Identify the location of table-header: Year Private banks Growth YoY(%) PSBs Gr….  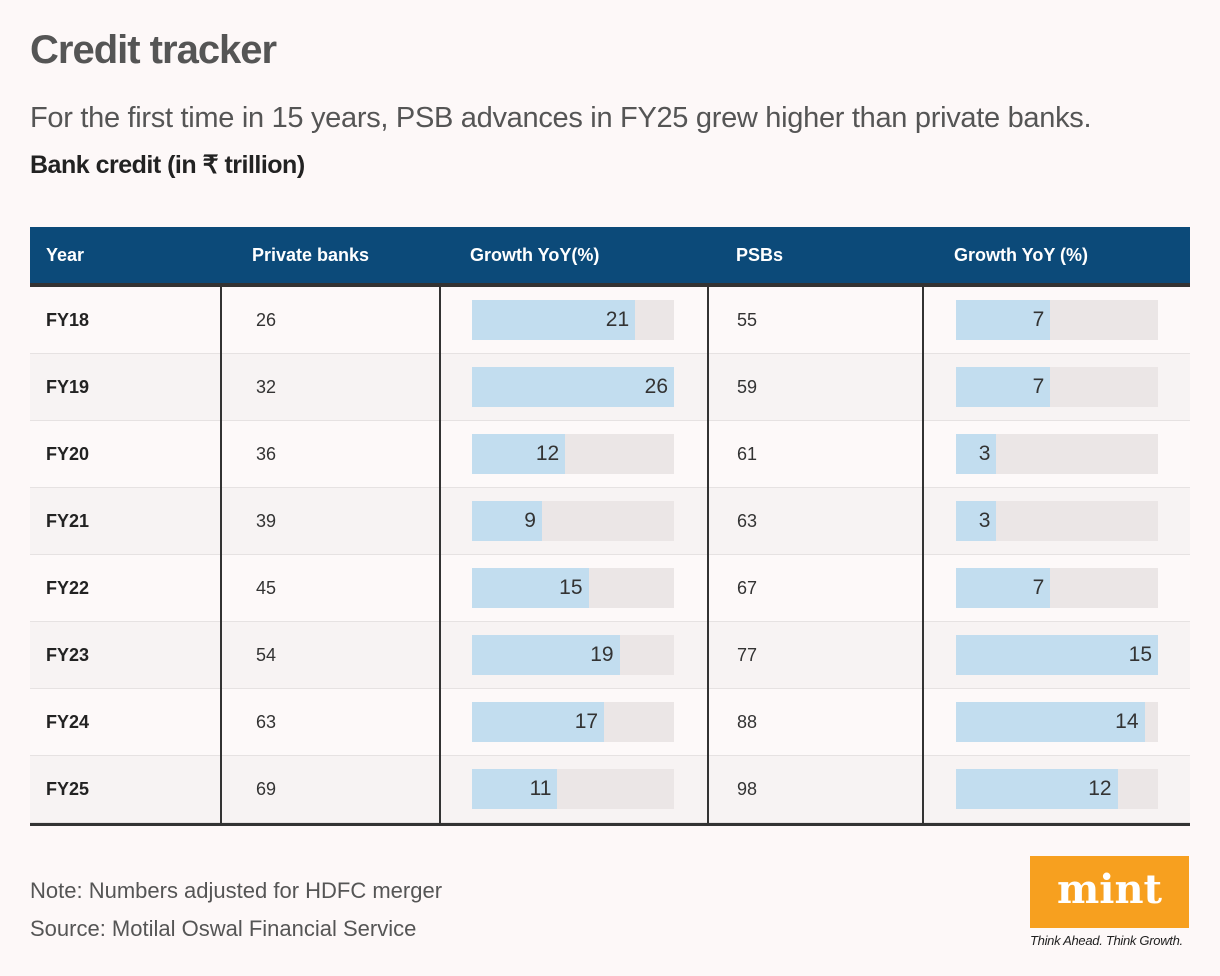
(610, 257).